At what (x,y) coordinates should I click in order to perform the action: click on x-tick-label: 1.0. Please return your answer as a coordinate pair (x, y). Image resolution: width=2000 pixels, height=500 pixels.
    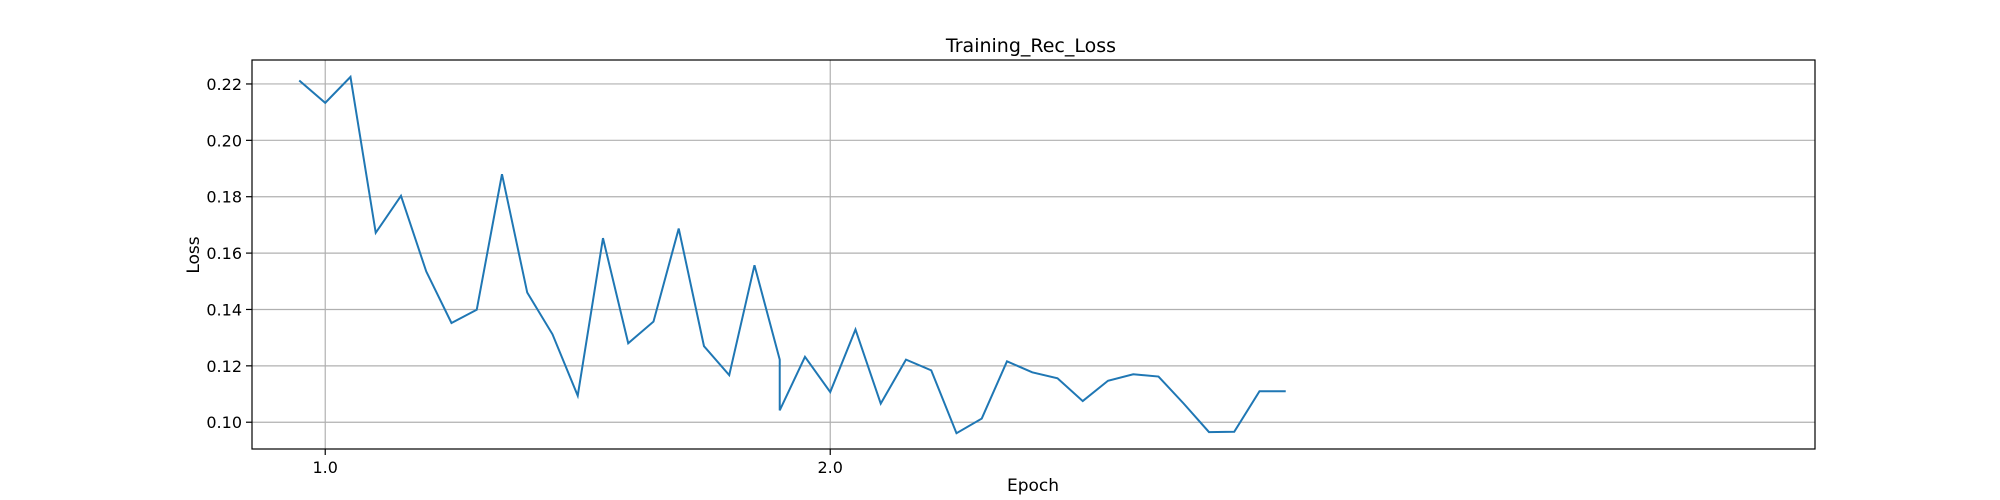
    Looking at the image, I should click on (324, 467).